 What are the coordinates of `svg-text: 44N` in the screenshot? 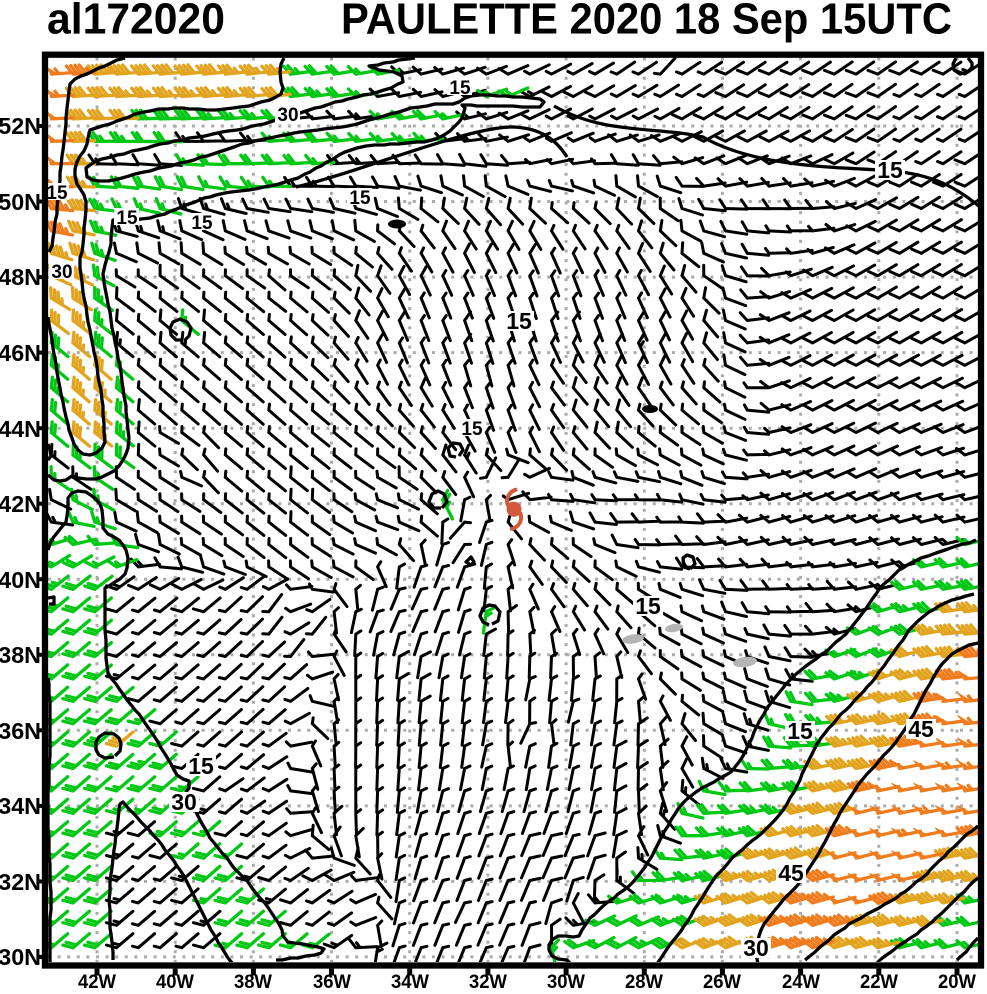 It's located at (20, 429).